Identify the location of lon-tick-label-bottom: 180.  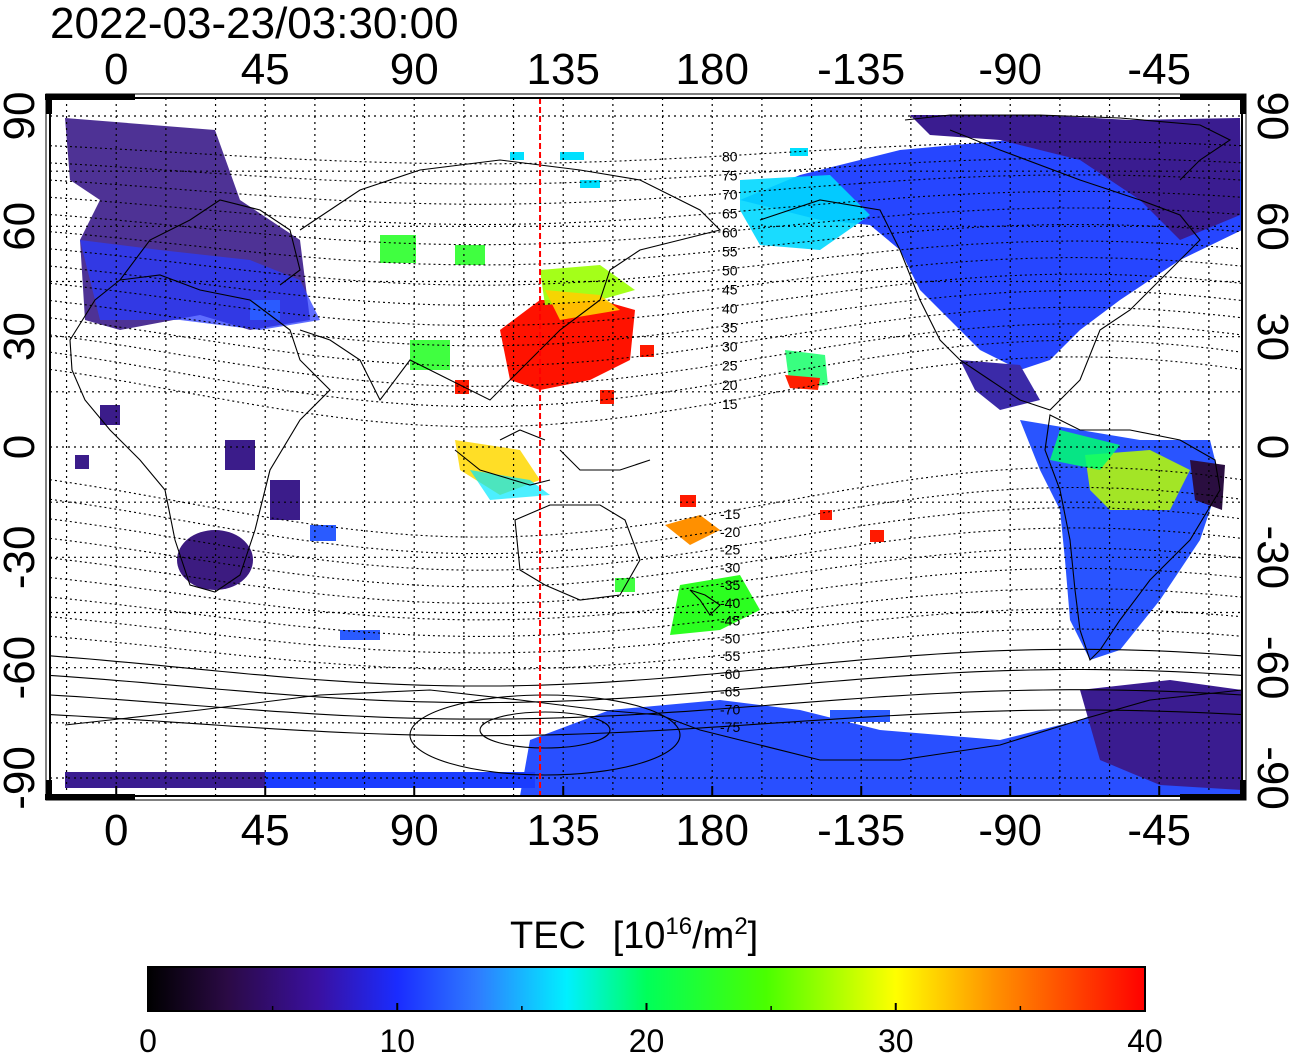
(712, 830).